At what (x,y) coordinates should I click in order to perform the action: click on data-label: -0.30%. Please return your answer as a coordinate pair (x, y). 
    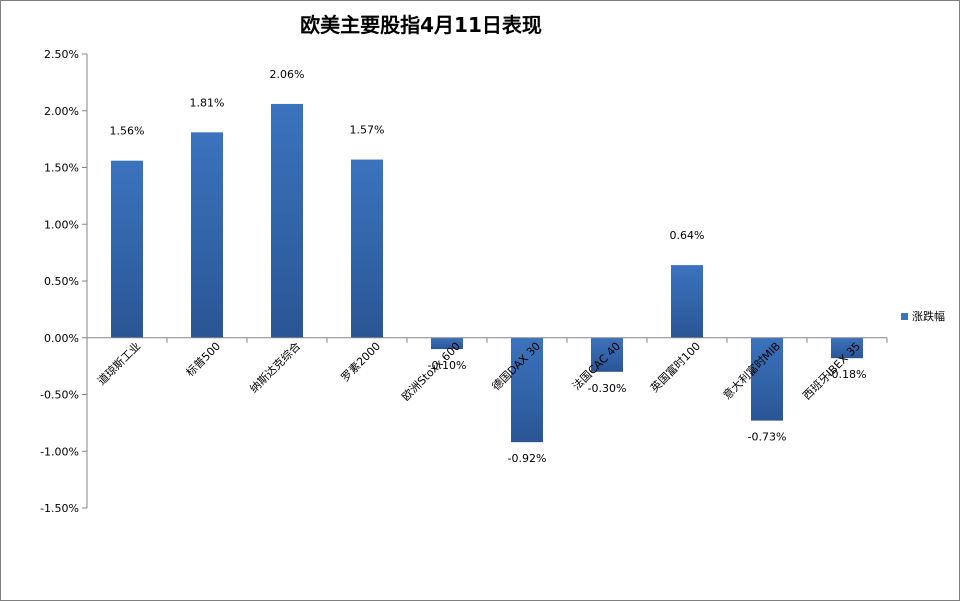
    Looking at the image, I should click on (607, 388).